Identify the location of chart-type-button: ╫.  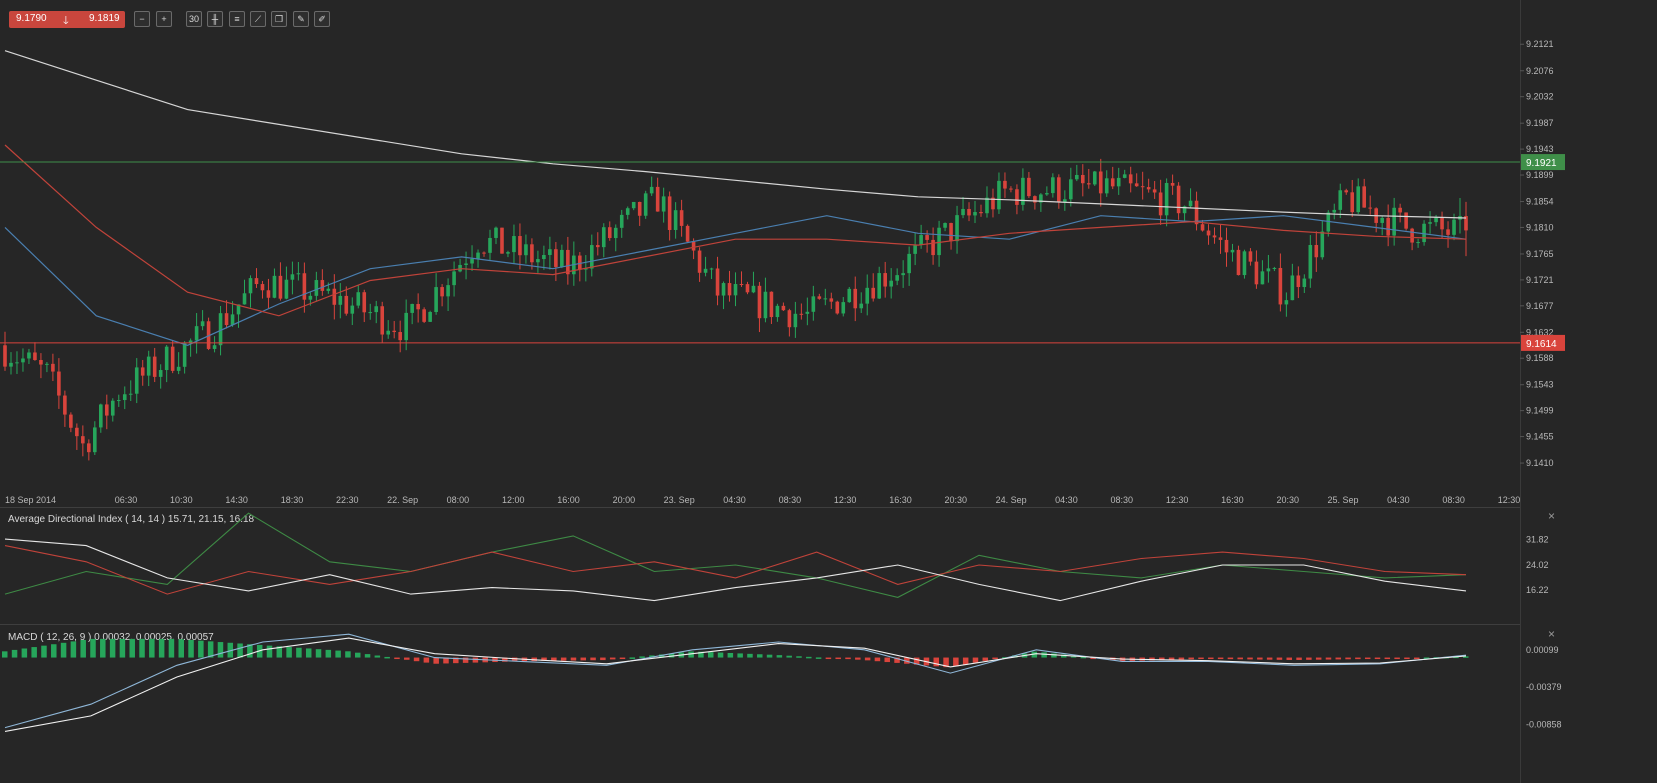
(215, 19).